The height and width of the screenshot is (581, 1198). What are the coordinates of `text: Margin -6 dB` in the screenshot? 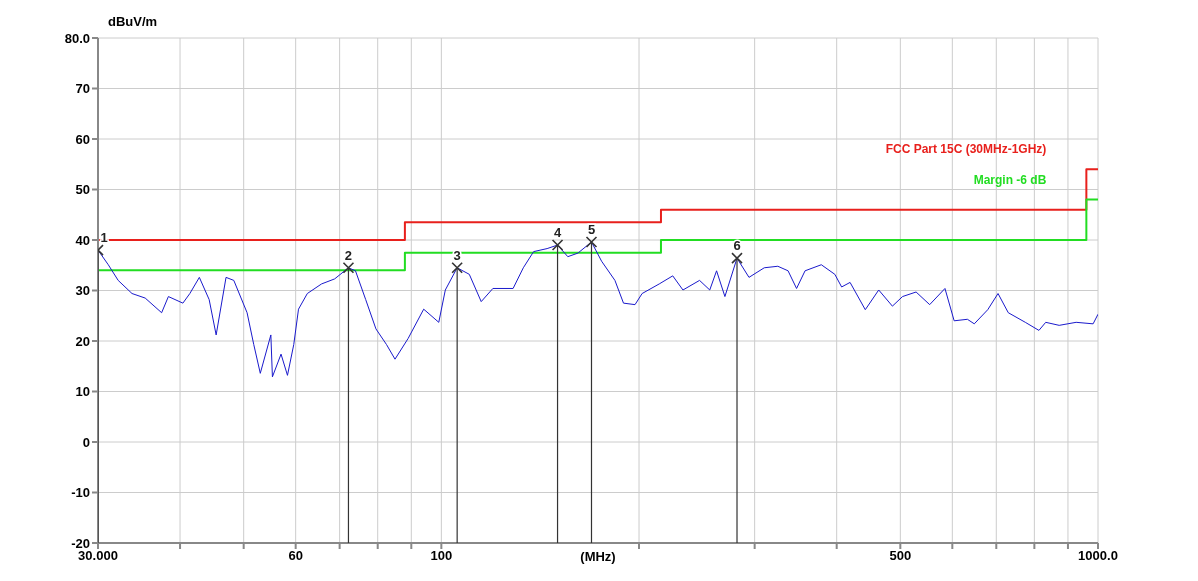 It's located at (1010, 179).